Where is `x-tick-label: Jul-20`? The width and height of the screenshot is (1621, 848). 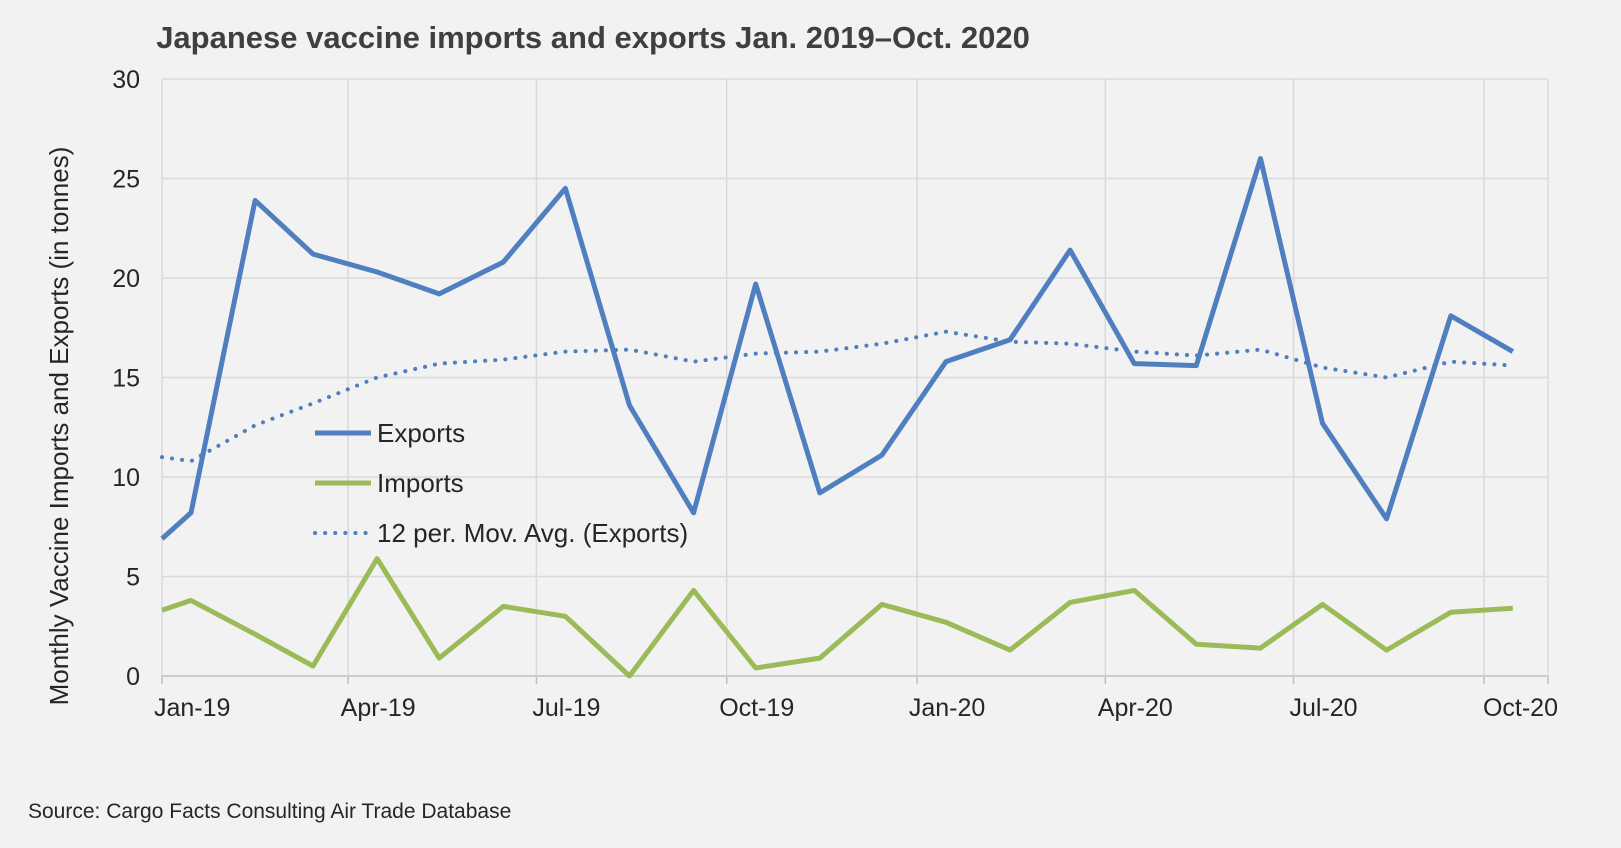 x-tick-label: Jul-20 is located at coordinates (1324, 708).